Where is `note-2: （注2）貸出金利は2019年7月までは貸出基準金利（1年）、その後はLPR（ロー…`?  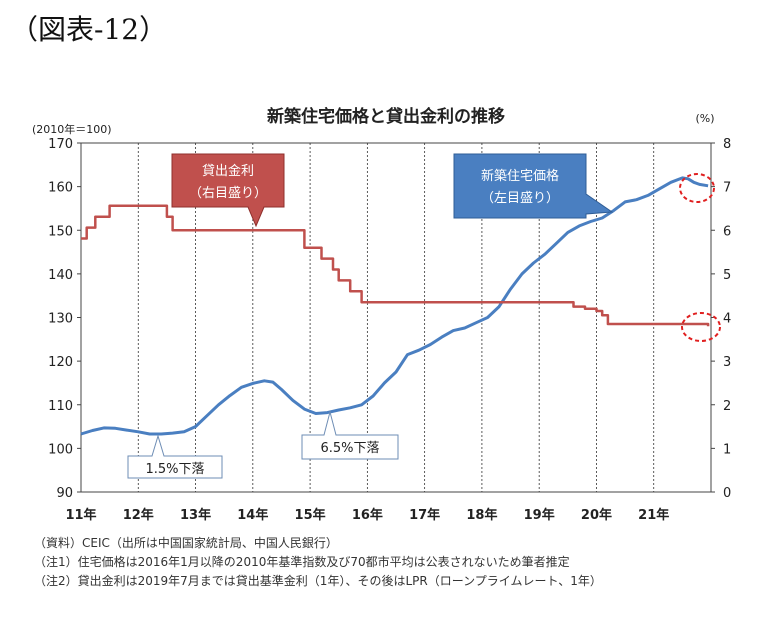 note-2: （注2）貸出金利は2019年7月までは貸出基準金利（1年）、その後はLPR（ロー… is located at coordinates (318, 581).